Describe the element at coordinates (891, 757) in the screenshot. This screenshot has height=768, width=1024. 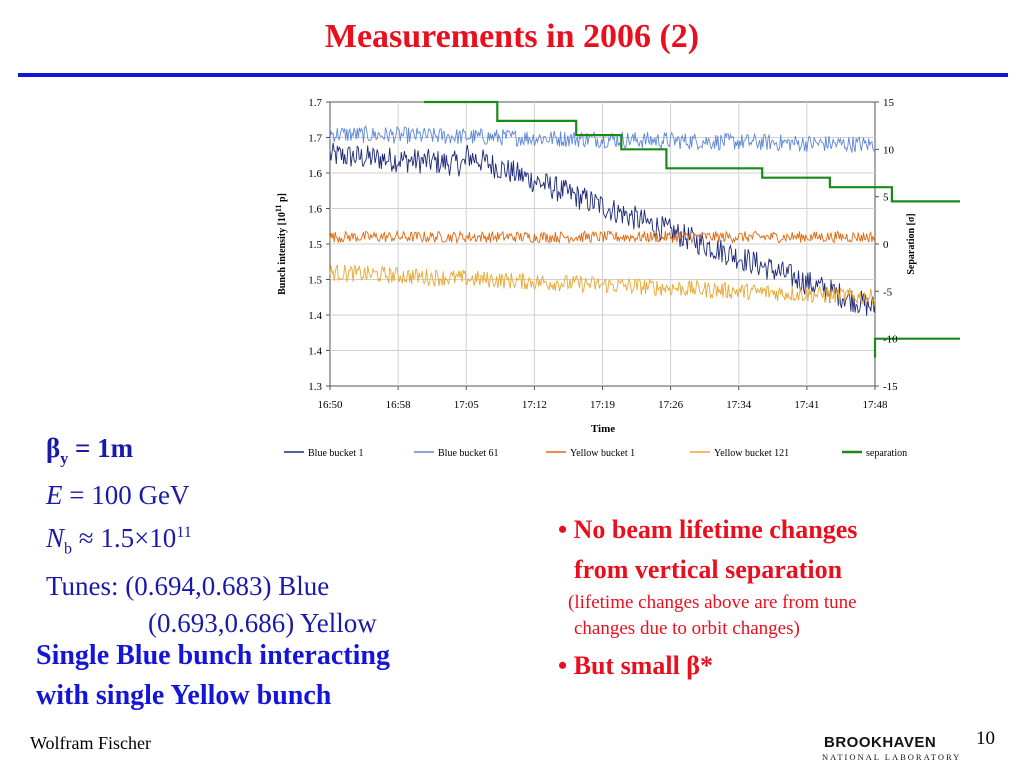
I see `svg-text: NATIONAL LABORATORY` at that location.